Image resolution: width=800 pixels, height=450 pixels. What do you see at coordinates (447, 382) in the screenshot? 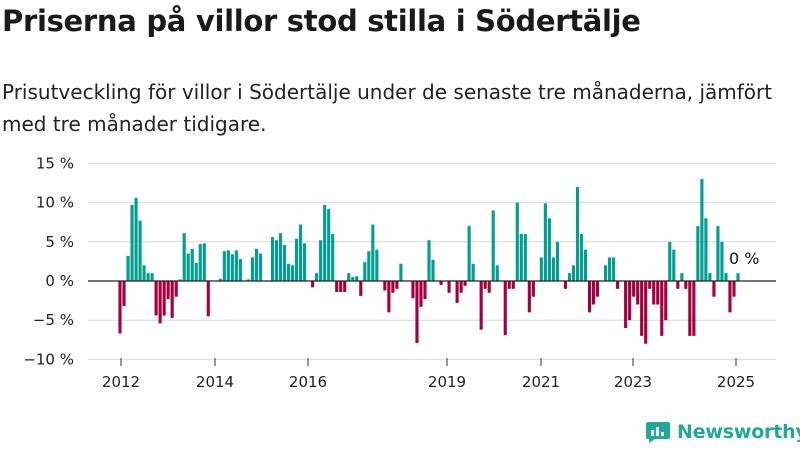
I see `x-tick-label: 2019` at bounding box center [447, 382].